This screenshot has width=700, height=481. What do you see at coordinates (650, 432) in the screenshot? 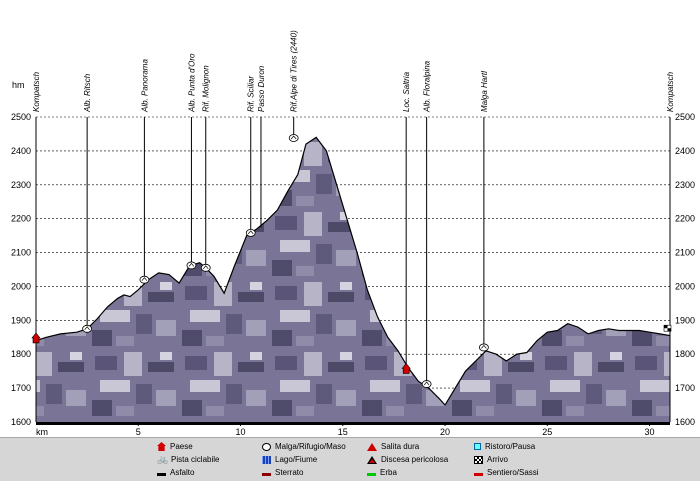
I see `x-tick-label: 30` at bounding box center [650, 432].